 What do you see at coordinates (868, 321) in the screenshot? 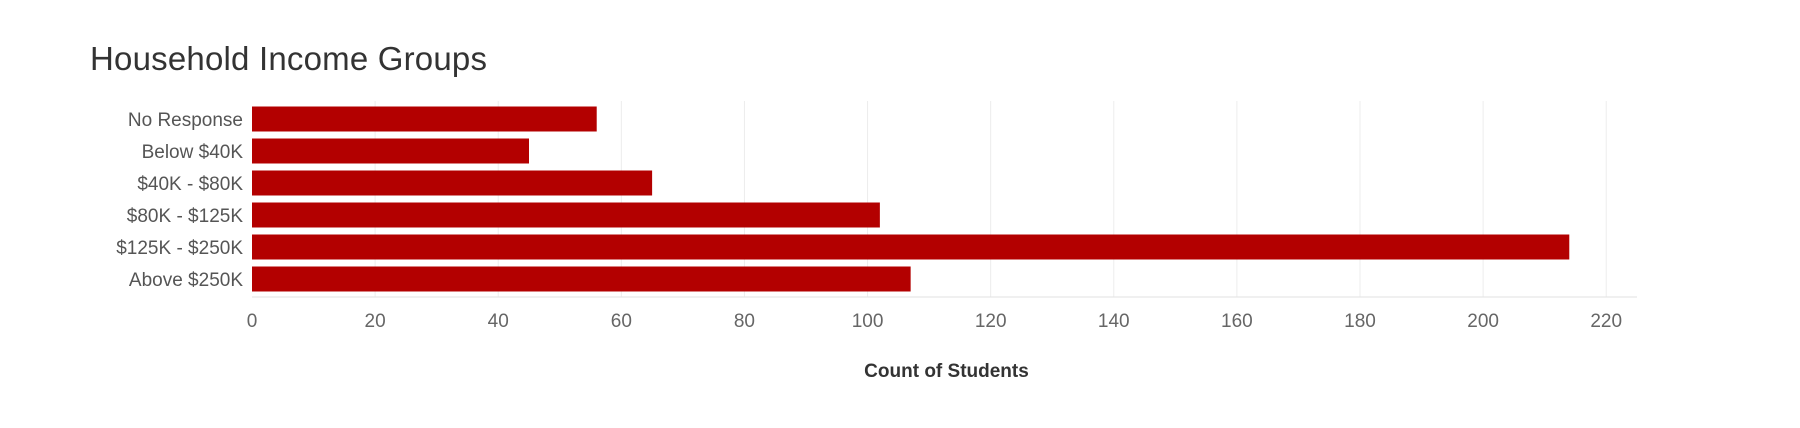
I see `x-tick-label: 100` at bounding box center [868, 321].